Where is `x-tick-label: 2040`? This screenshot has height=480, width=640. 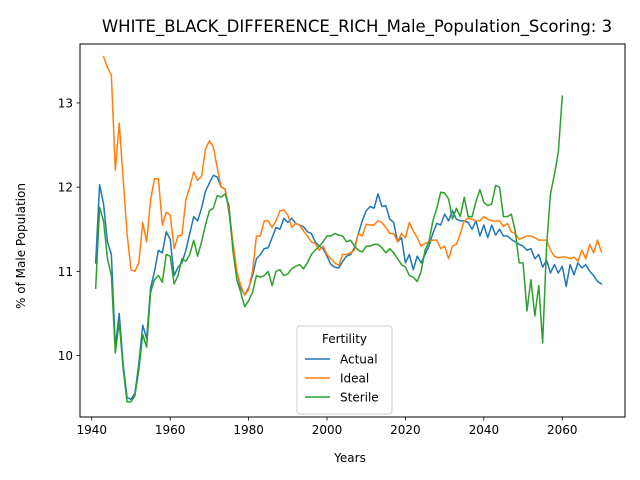
x-tick-label: 2040 is located at coordinates (484, 430).